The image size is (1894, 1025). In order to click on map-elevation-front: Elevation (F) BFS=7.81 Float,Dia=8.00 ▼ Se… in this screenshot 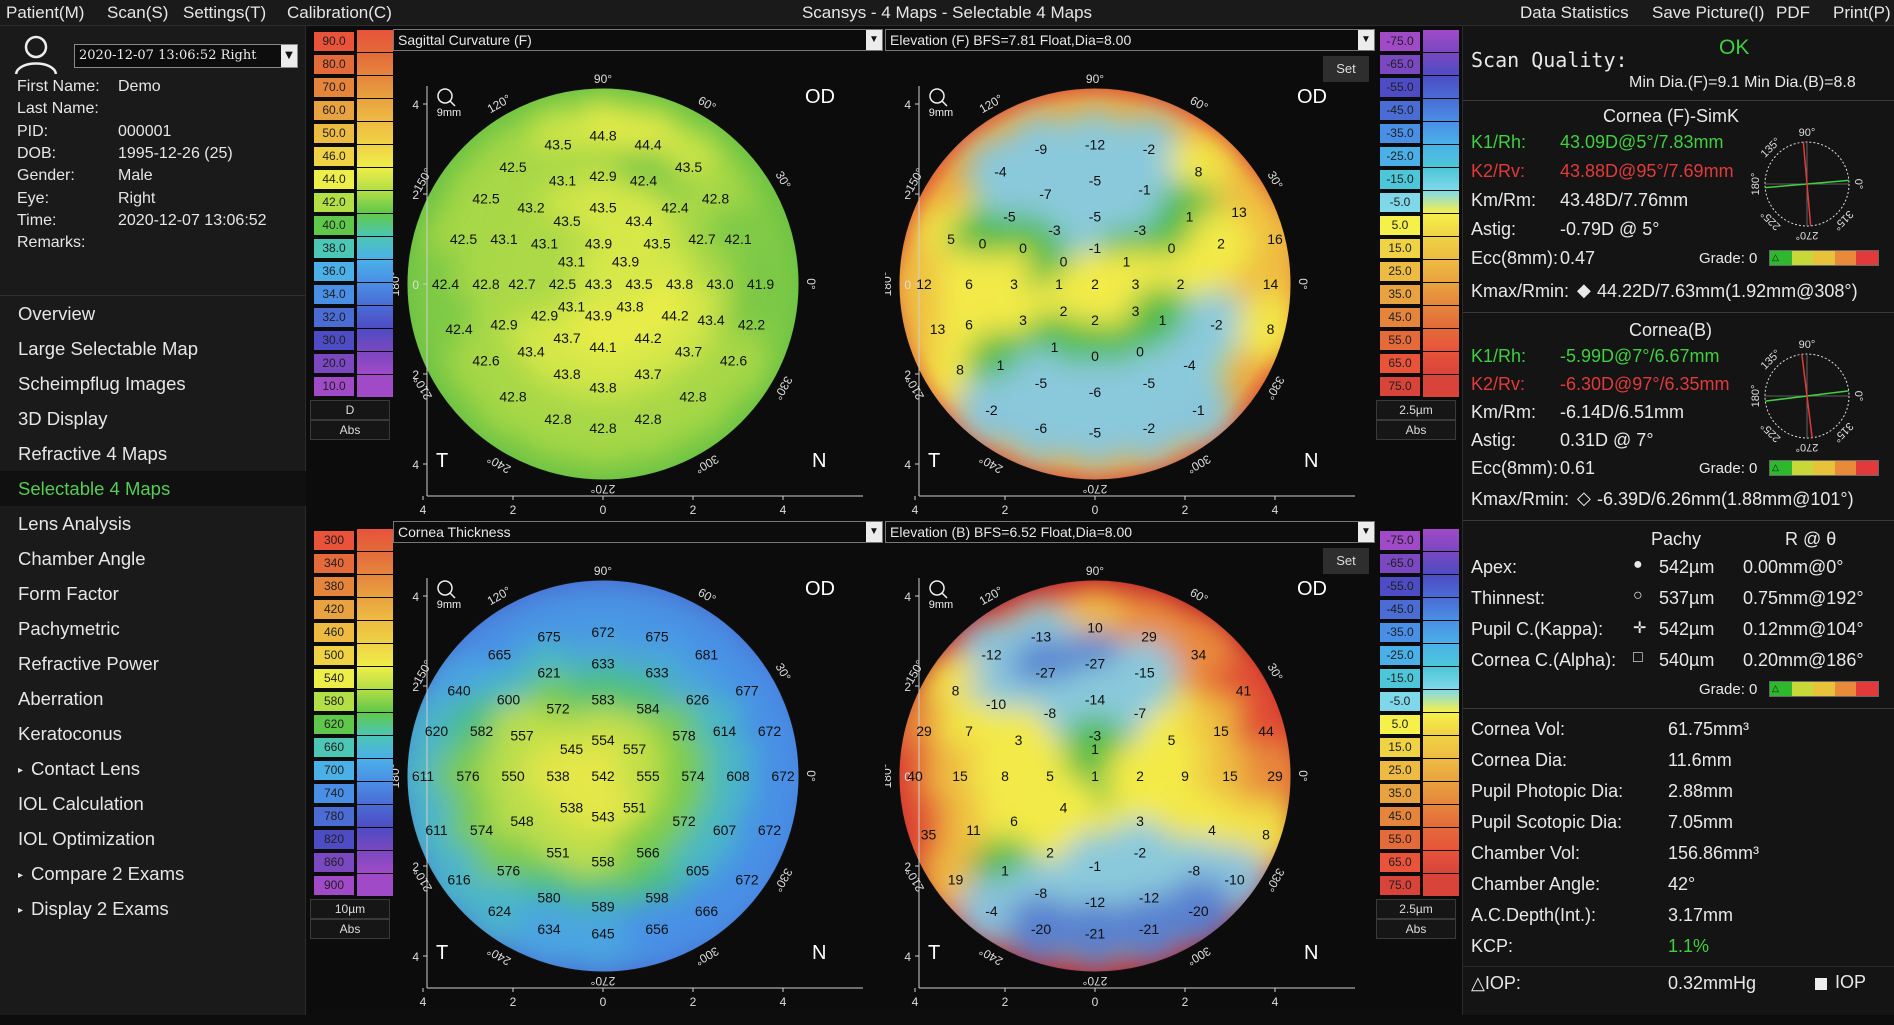, I will do `click(1130, 271)`.